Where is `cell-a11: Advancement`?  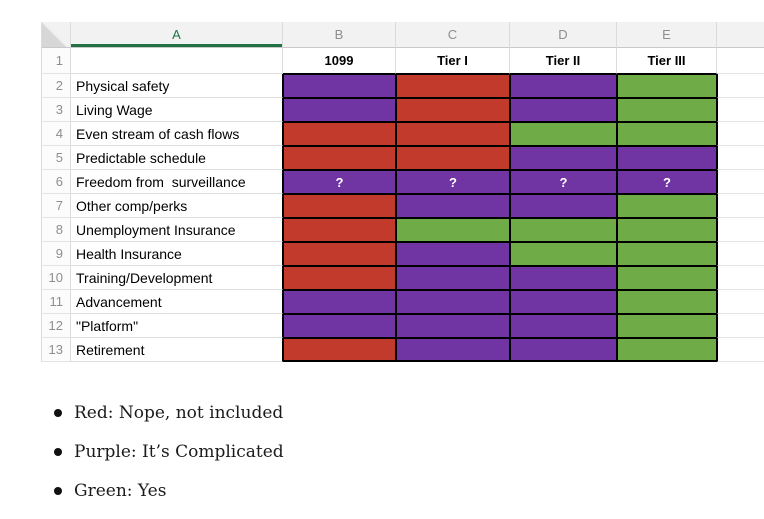 cell-a11: Advancement is located at coordinates (177, 302).